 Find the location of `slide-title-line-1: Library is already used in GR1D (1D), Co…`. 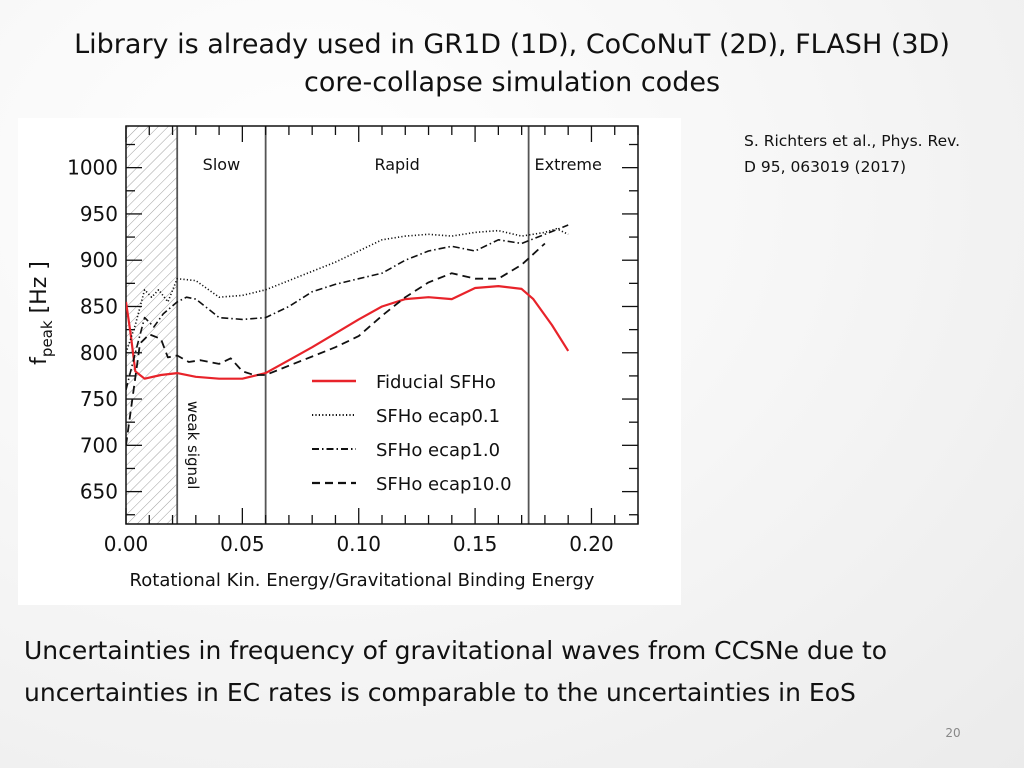

slide-title-line-1: Library is already used in GR1D (1D), Co… is located at coordinates (512, 44).